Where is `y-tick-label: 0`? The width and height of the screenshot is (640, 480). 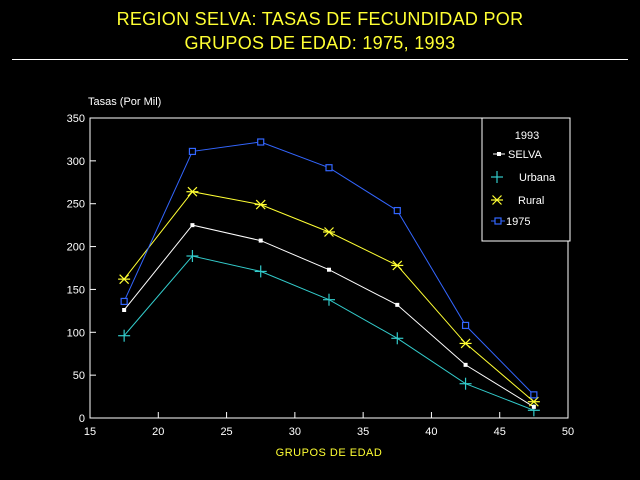 y-tick-label: 0 is located at coordinates (82, 419).